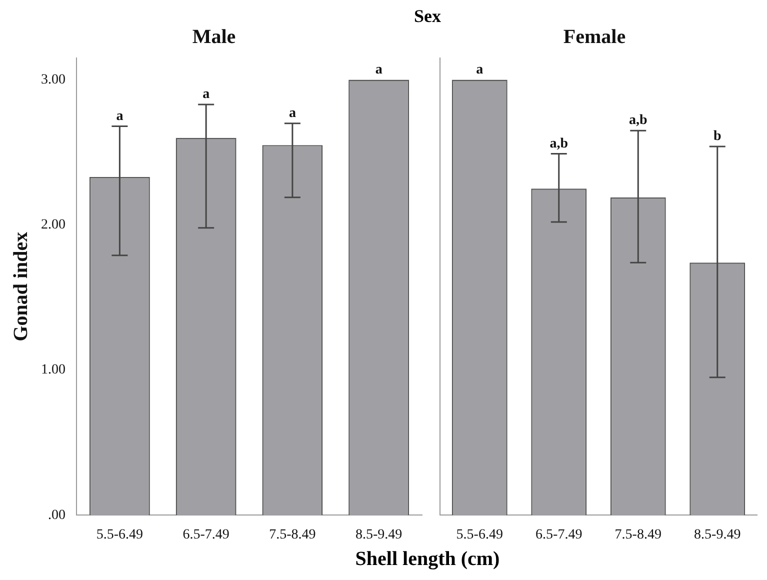 The height and width of the screenshot is (580, 767). Describe the element at coordinates (427, 16) in the screenshot. I see `text: Sex` at that location.